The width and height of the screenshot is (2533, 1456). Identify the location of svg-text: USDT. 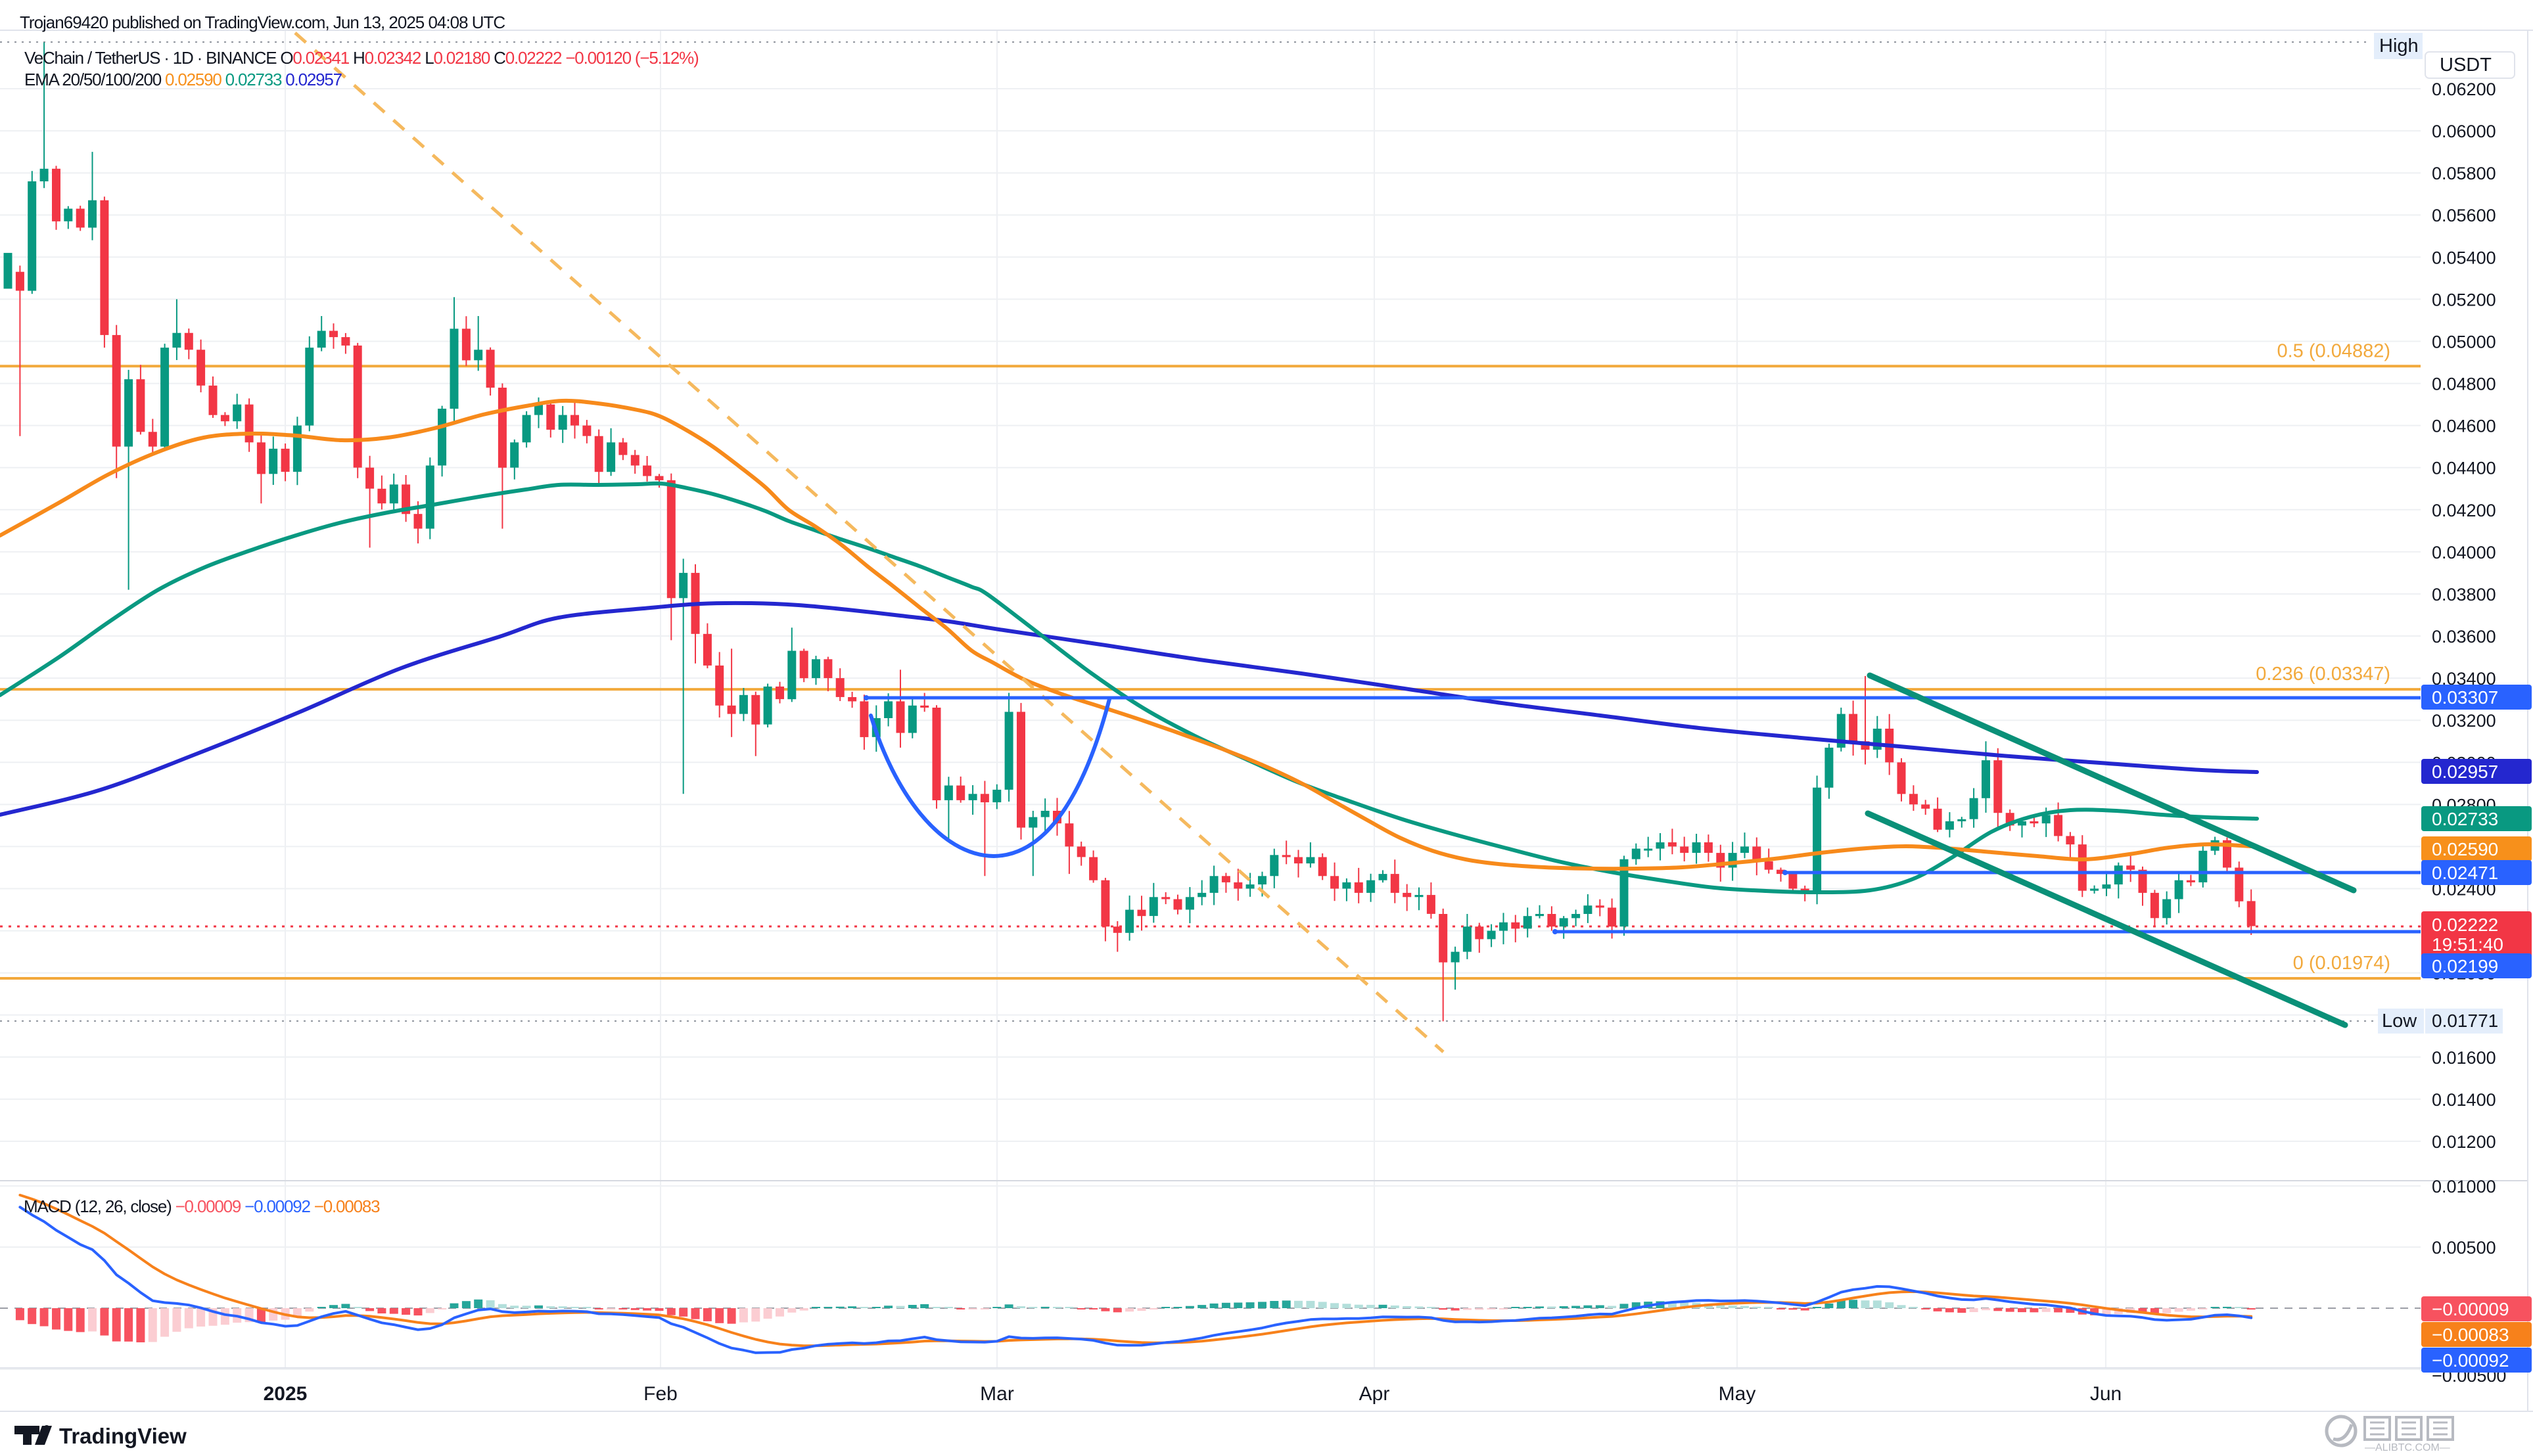
(2466, 65).